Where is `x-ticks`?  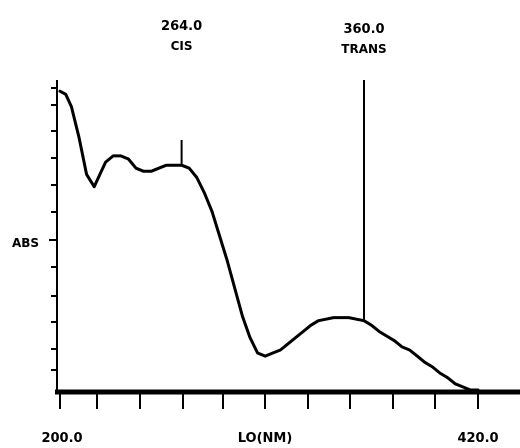
x-ticks is located at coordinates (269, 400).